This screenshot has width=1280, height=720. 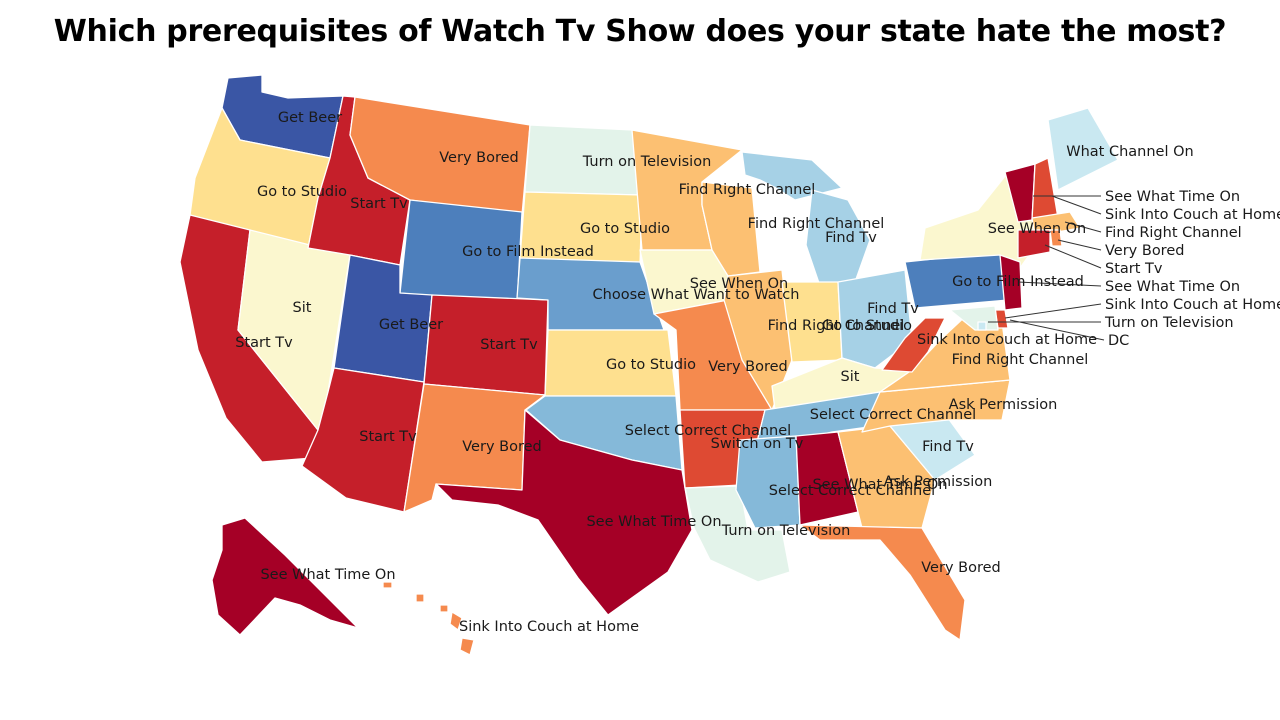 I want to click on state-label-ms: Select Correct Channel, so click(x=852, y=491).